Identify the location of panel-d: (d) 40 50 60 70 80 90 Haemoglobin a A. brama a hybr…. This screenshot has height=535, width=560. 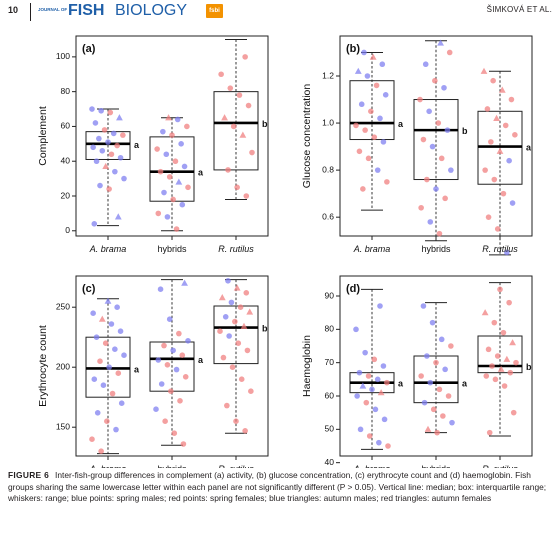
(417, 371).